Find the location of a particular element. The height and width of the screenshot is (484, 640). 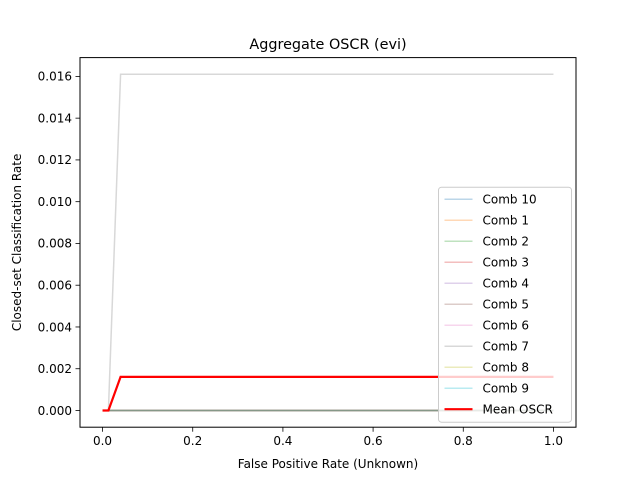

x-tick-label: 0.6 is located at coordinates (373, 441).